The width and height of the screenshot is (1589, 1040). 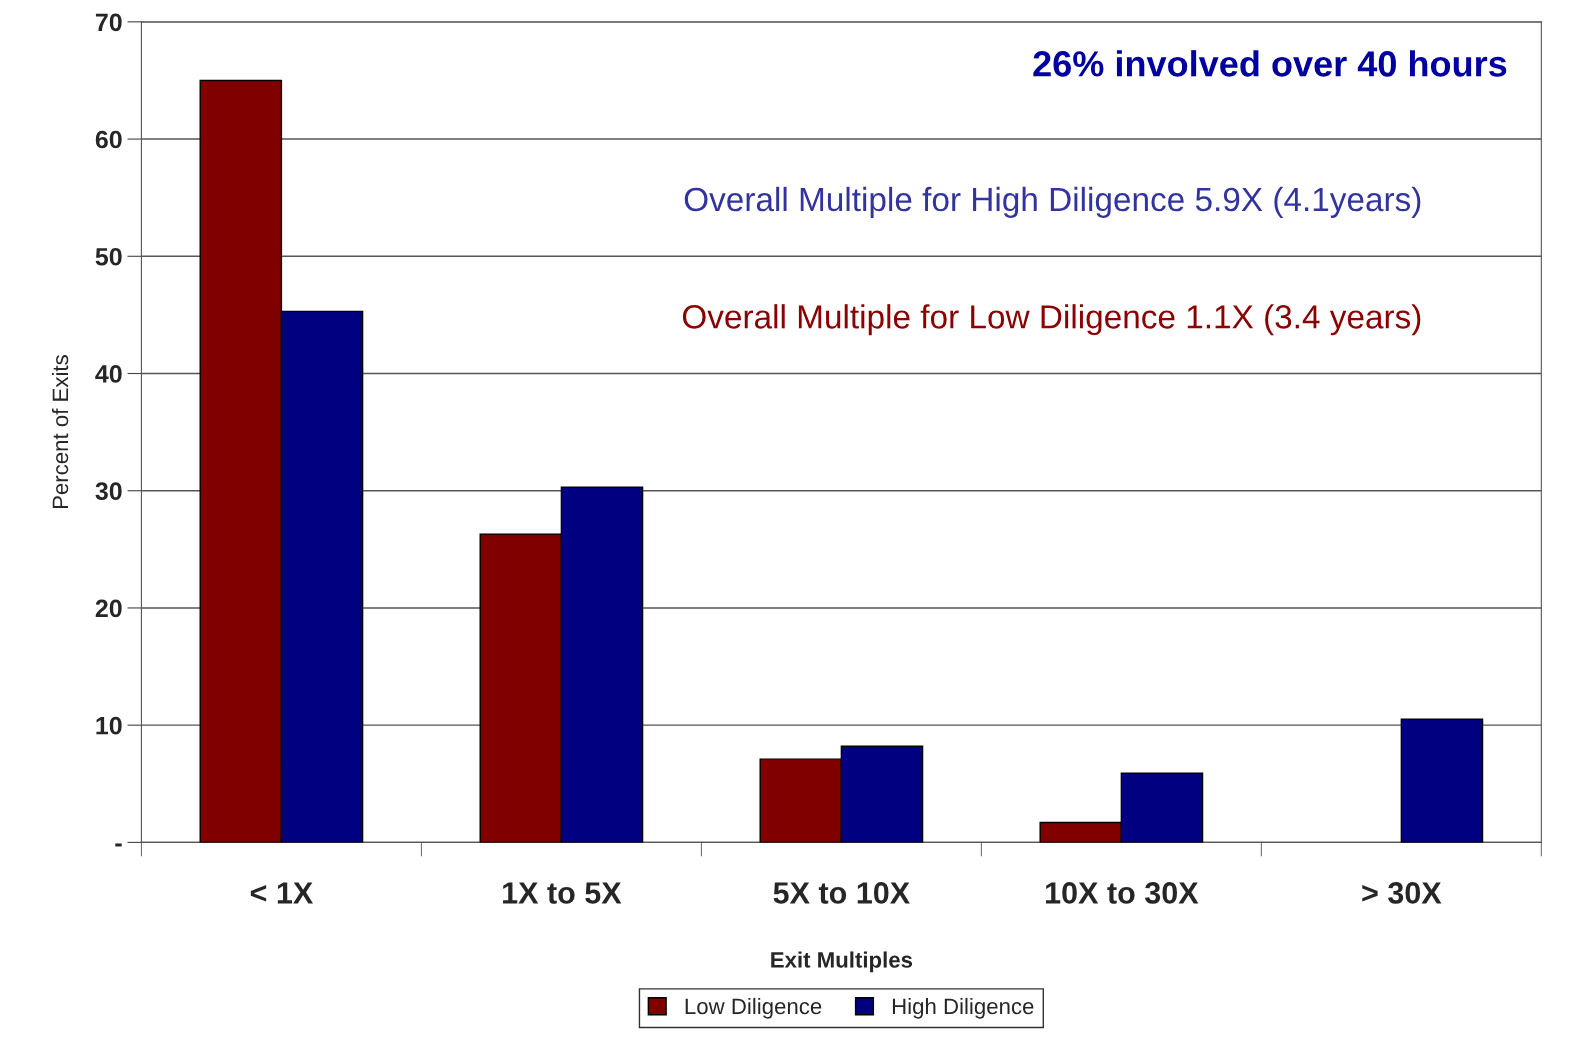 What do you see at coordinates (1052, 202) in the screenshot?
I see `annotation: Overall Multiple for High Diligence 5.9X (4.1years)` at bounding box center [1052, 202].